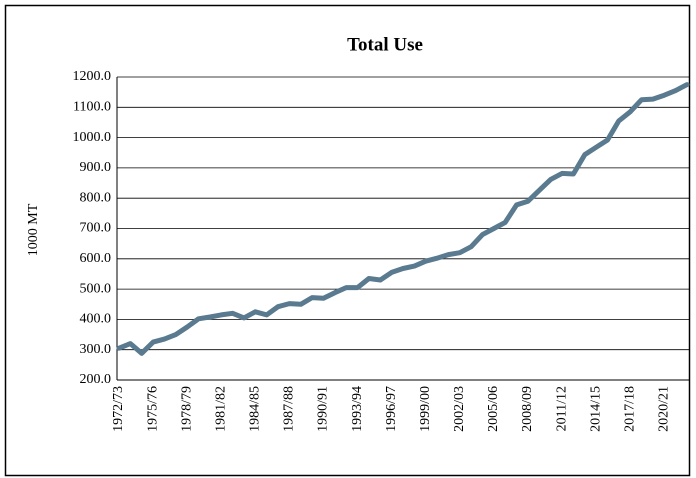  Describe the element at coordinates (663, 409) in the screenshot. I see `x-tick-label: 2020/21` at that location.